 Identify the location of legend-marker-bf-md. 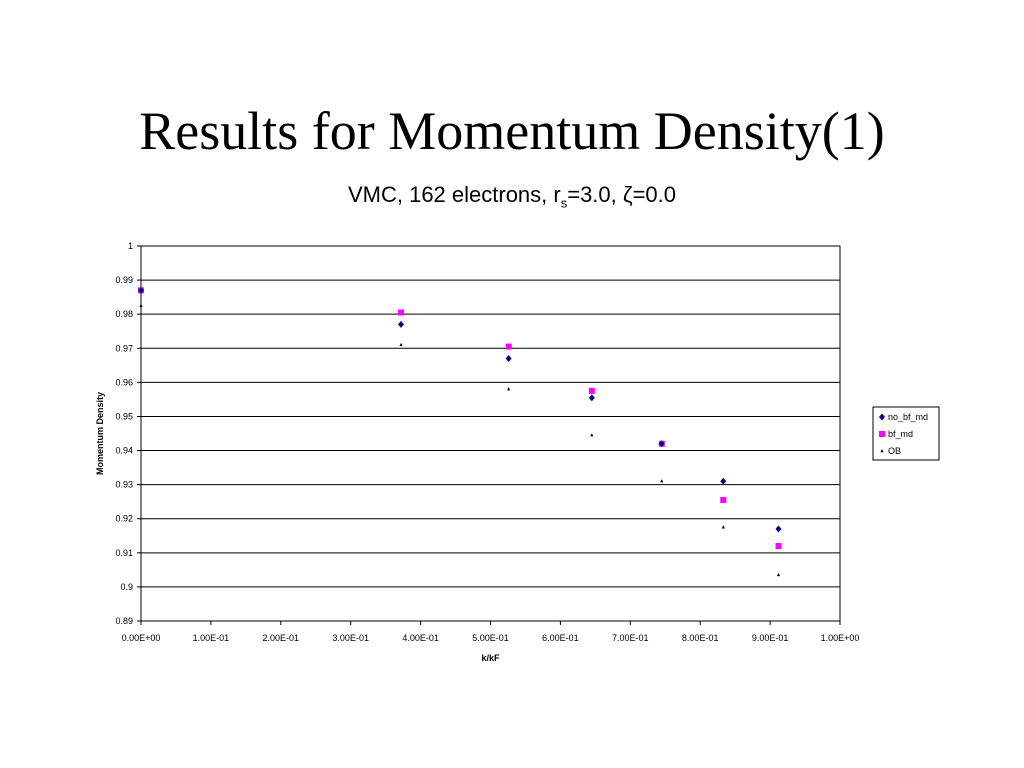
(882, 434).